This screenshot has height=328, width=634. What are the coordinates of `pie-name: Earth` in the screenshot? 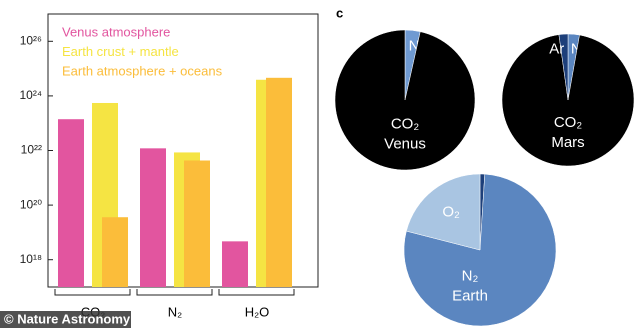 It's located at (470, 296).